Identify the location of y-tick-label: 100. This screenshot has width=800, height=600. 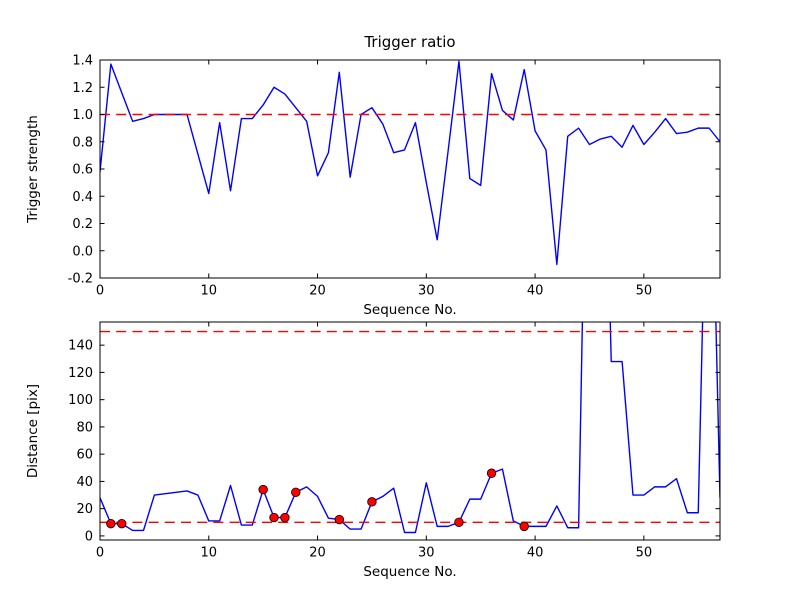
(80, 400).